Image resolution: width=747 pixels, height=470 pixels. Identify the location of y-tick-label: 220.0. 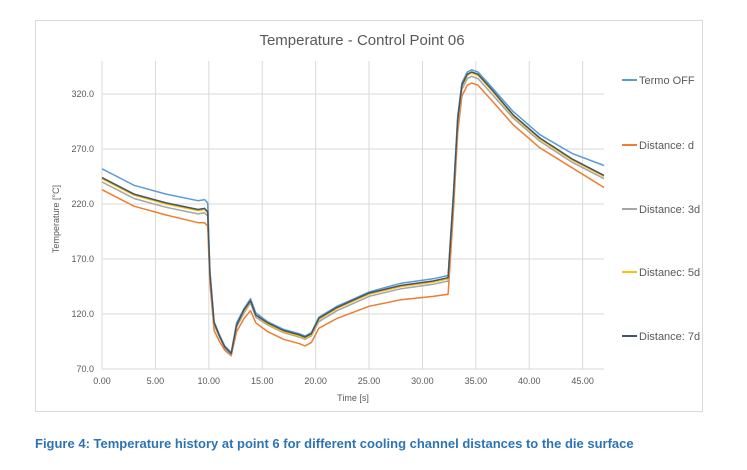
(82, 204).